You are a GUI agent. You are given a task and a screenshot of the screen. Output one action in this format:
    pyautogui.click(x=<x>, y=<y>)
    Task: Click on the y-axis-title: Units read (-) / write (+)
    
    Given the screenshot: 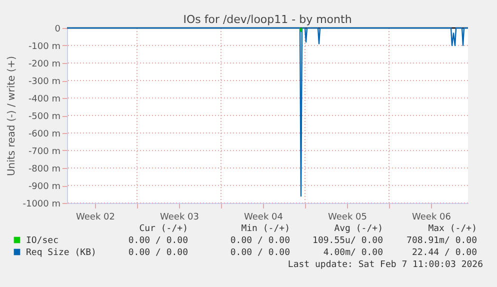 What is the action you would take?
    pyautogui.click(x=12, y=116)
    